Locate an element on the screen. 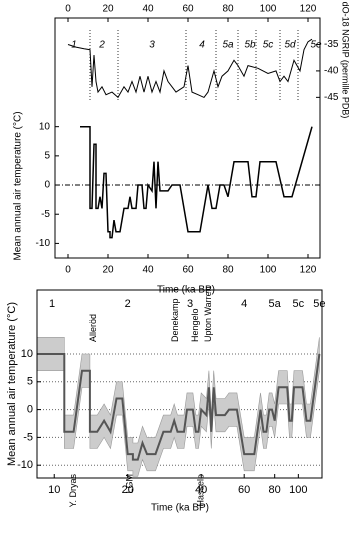 Image resolution: width=356 pixels, height=541 pixels. x-tick-label: 120 is located at coordinates (308, 270).